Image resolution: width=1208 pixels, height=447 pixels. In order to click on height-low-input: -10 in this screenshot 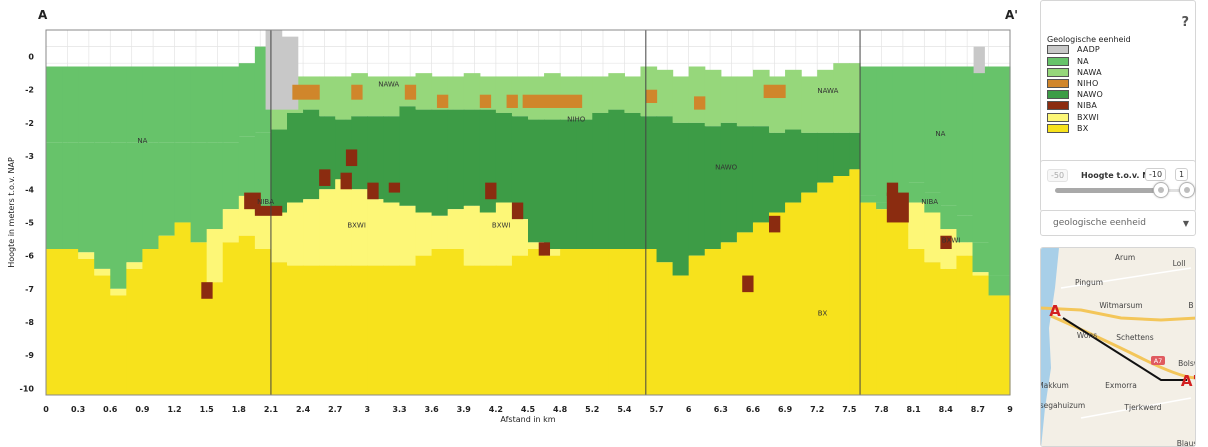, I will do `click(1156, 174)`.